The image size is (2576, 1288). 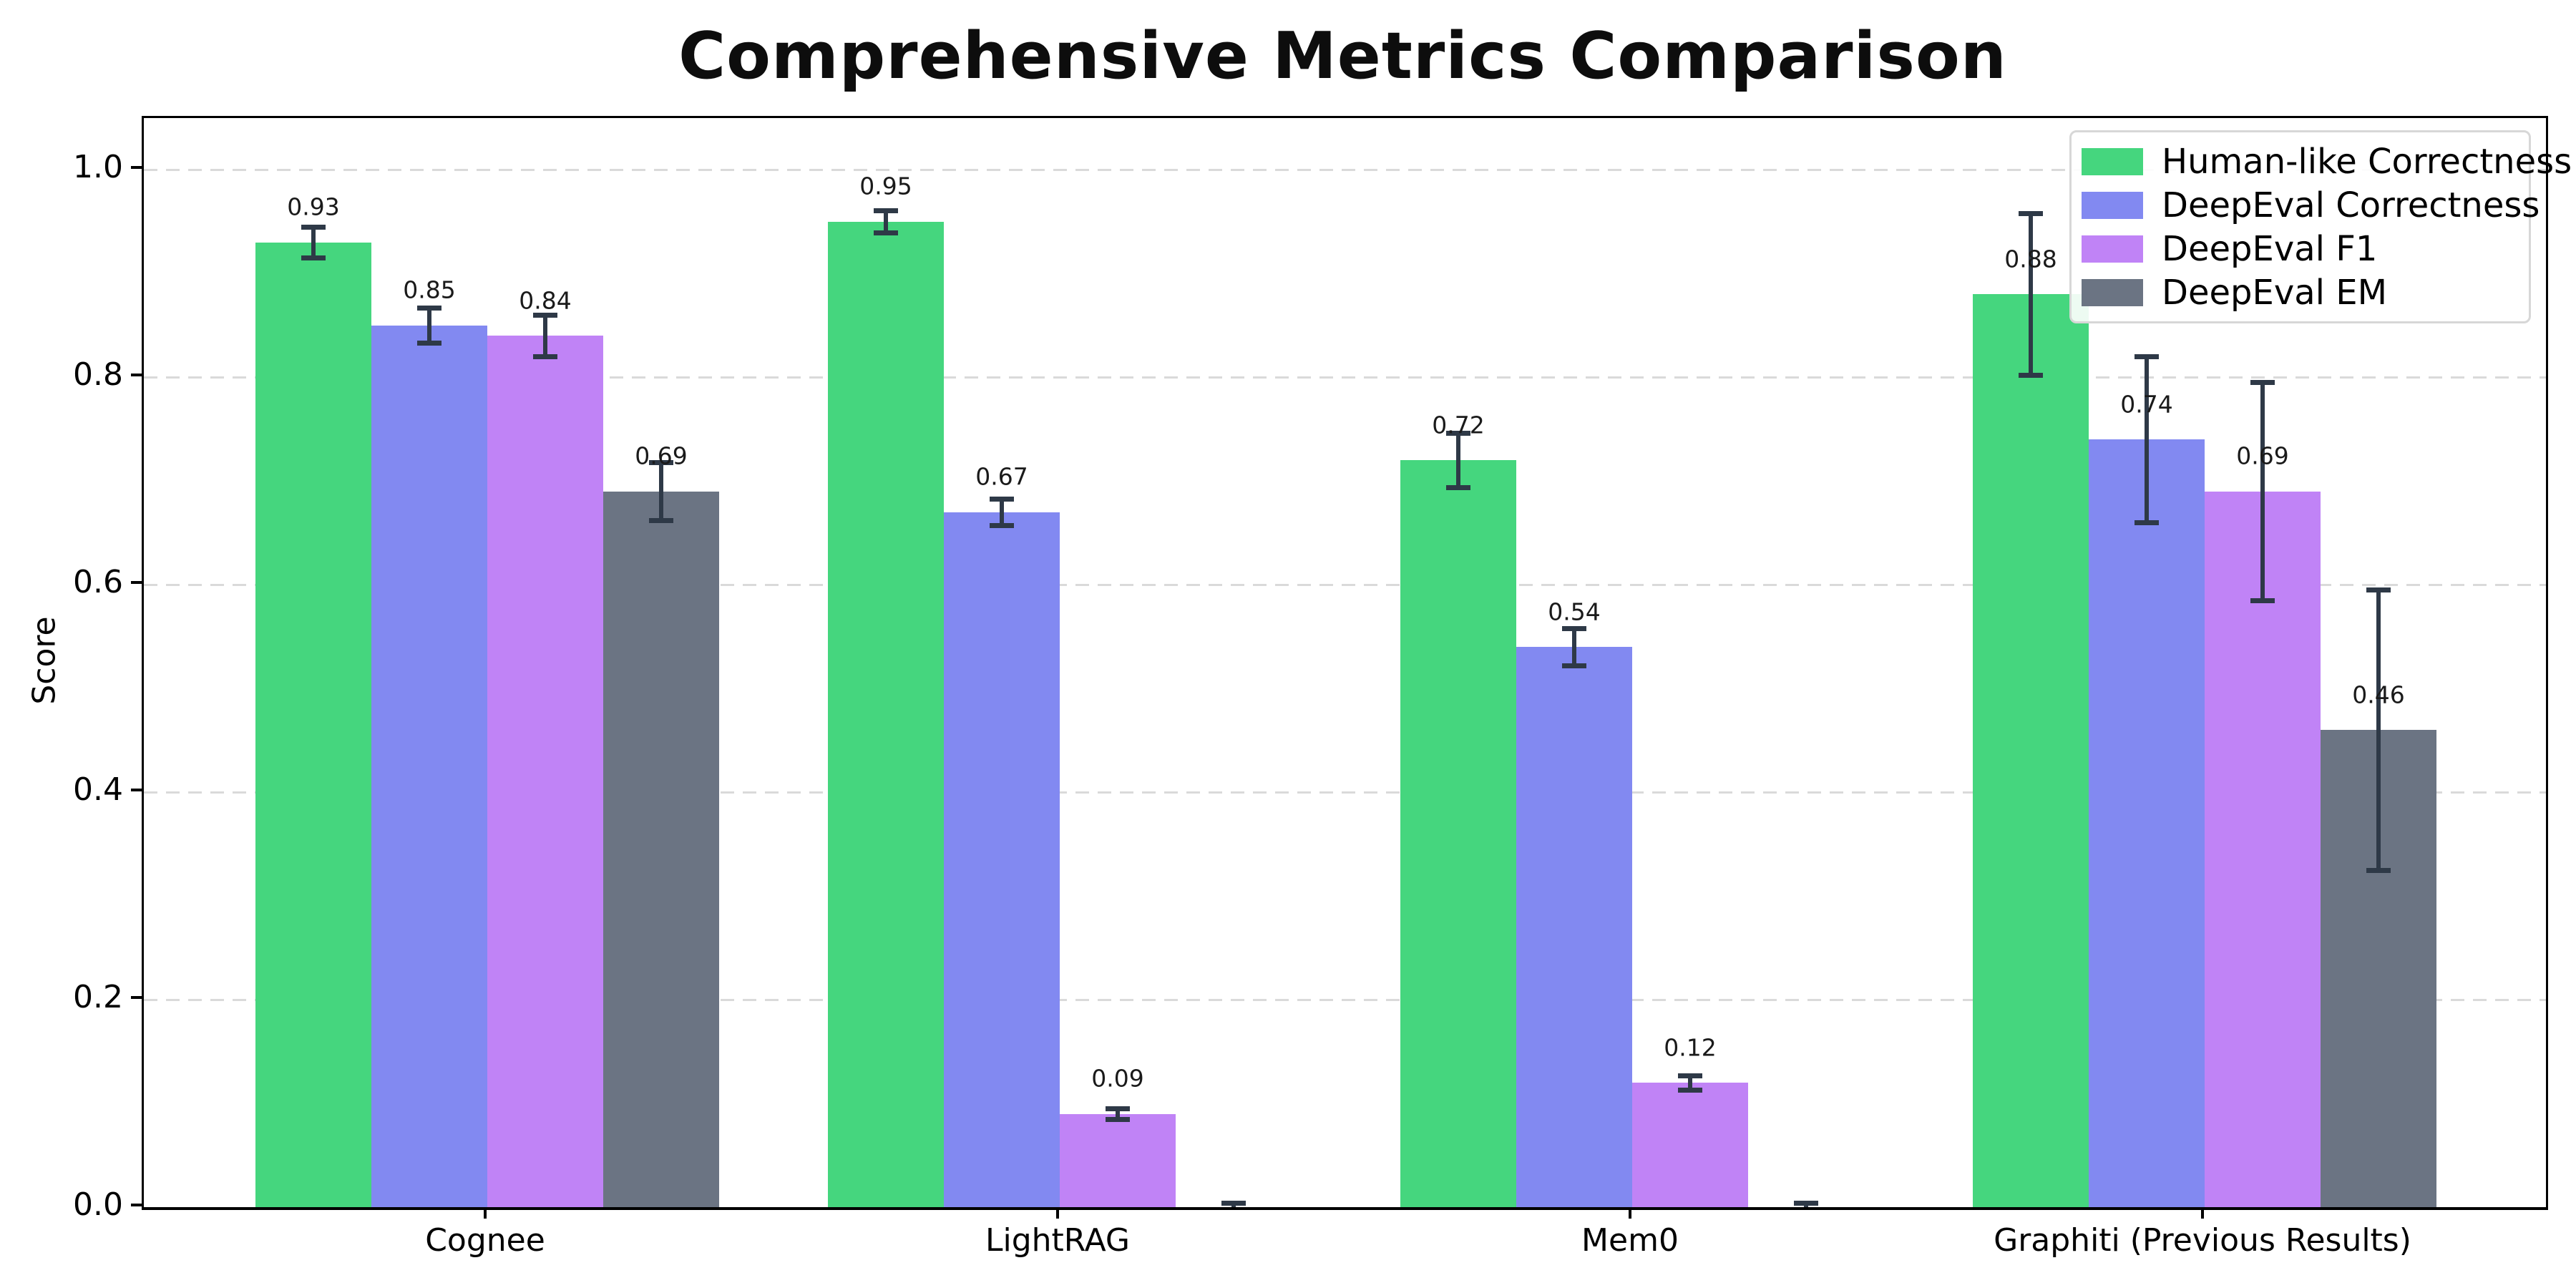 What do you see at coordinates (1690, 1047) in the screenshot?
I see `bar-value-label-2-2: 0.12` at bounding box center [1690, 1047].